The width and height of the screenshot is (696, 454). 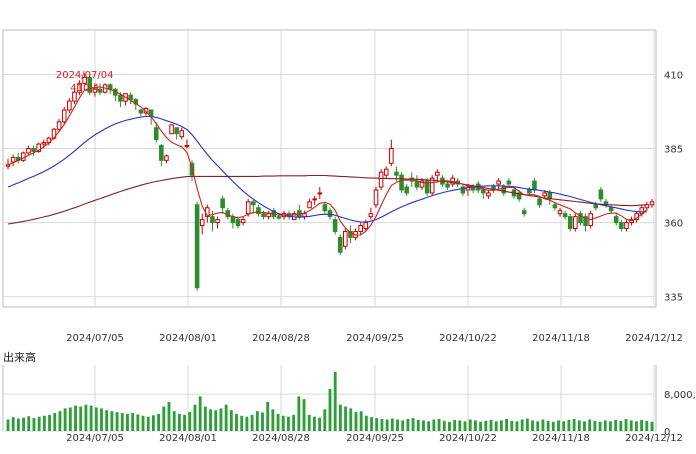 What do you see at coordinates (673, 75) in the screenshot?
I see `price-y-tick-label: 410` at bounding box center [673, 75].